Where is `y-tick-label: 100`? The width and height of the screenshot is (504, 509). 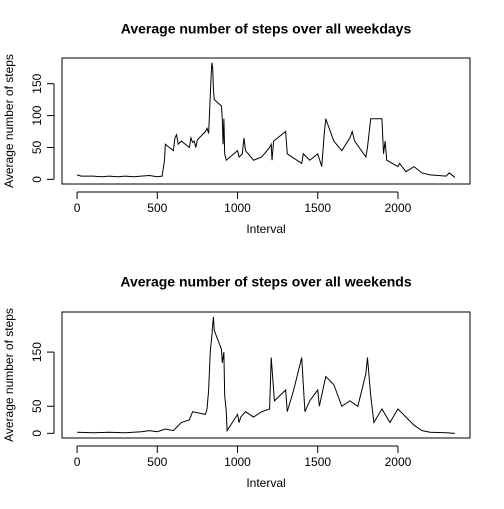
y-tick-label: 100 is located at coordinates (37, 115).